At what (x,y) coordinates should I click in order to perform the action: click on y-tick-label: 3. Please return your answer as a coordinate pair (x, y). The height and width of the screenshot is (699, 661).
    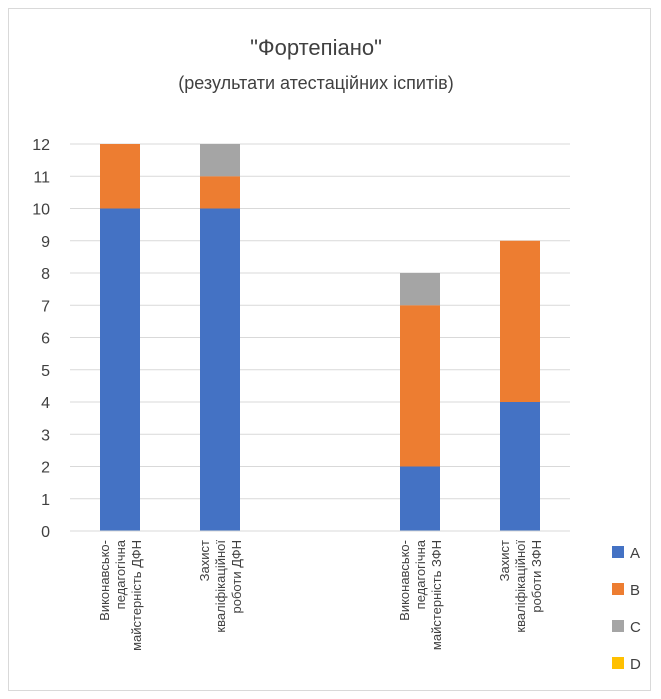
    Looking at the image, I should click on (45, 435).